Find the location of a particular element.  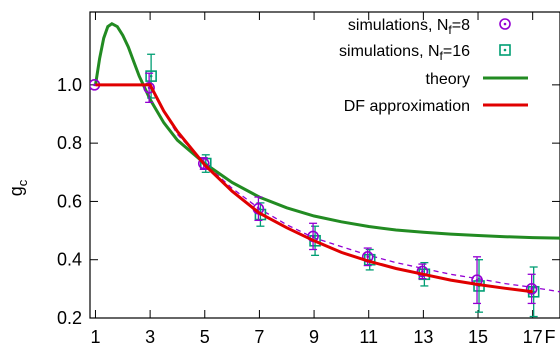

x-tick-label: 17 is located at coordinates (533, 337).